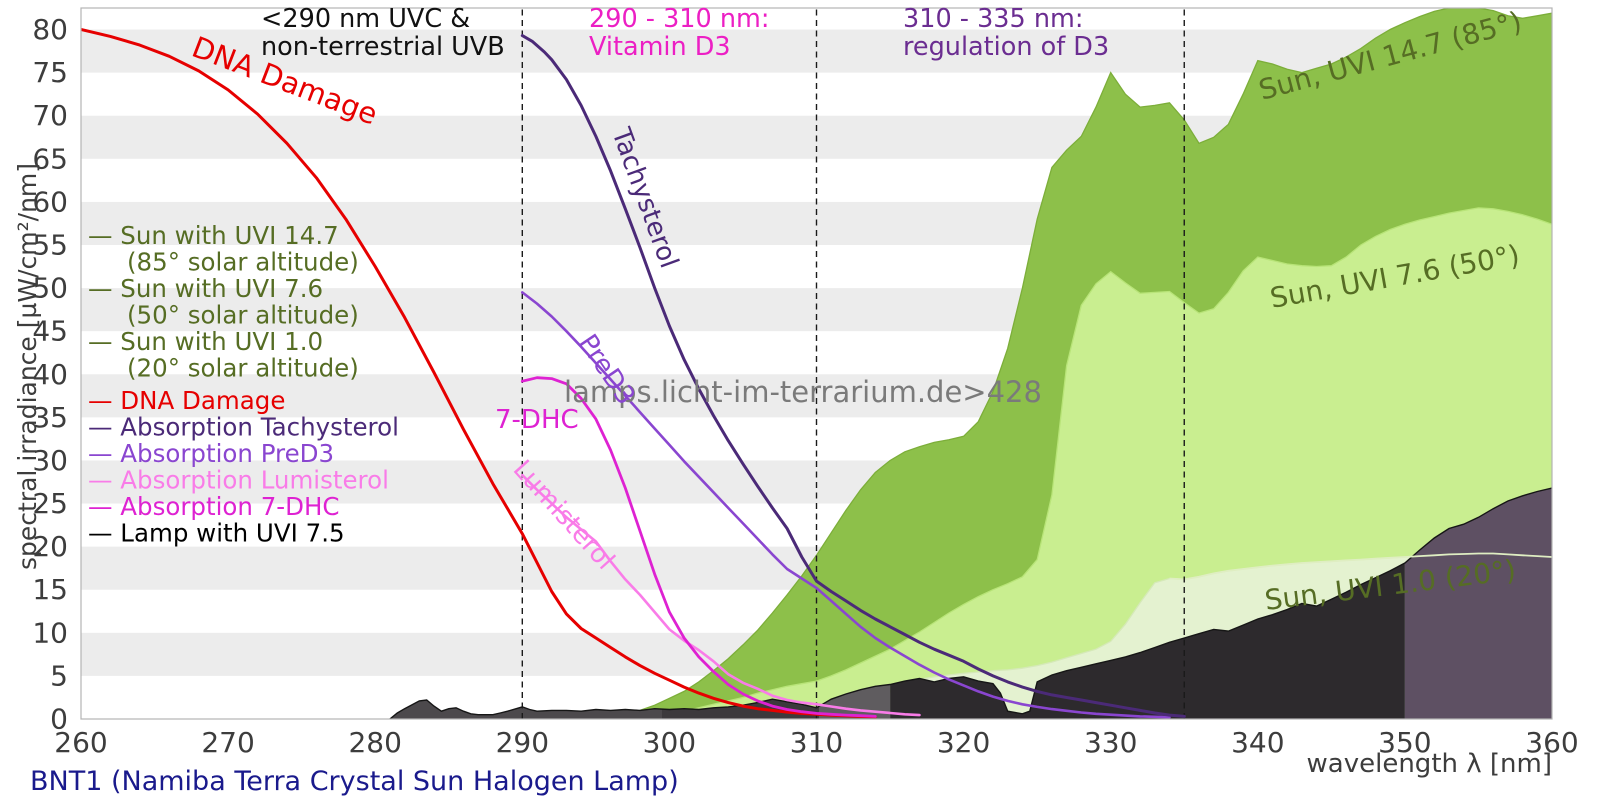 The height and width of the screenshot is (800, 1600). Describe the element at coordinates (50, 288) in the screenshot. I see `y-tick-label: 50` at that location.